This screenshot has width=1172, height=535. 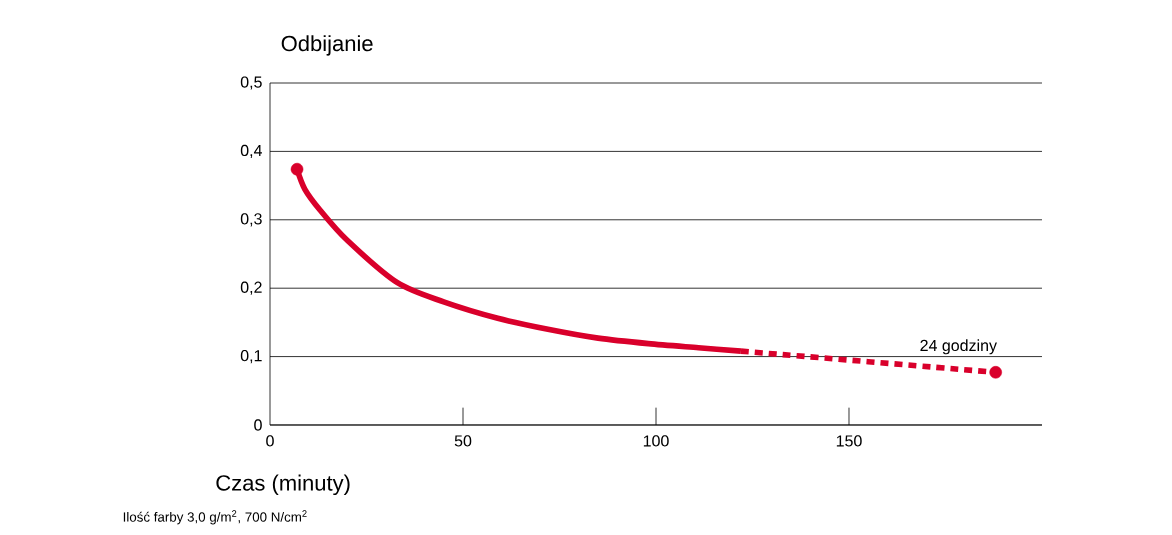 I want to click on y-tick-label: 0,1, so click(x=251, y=356).